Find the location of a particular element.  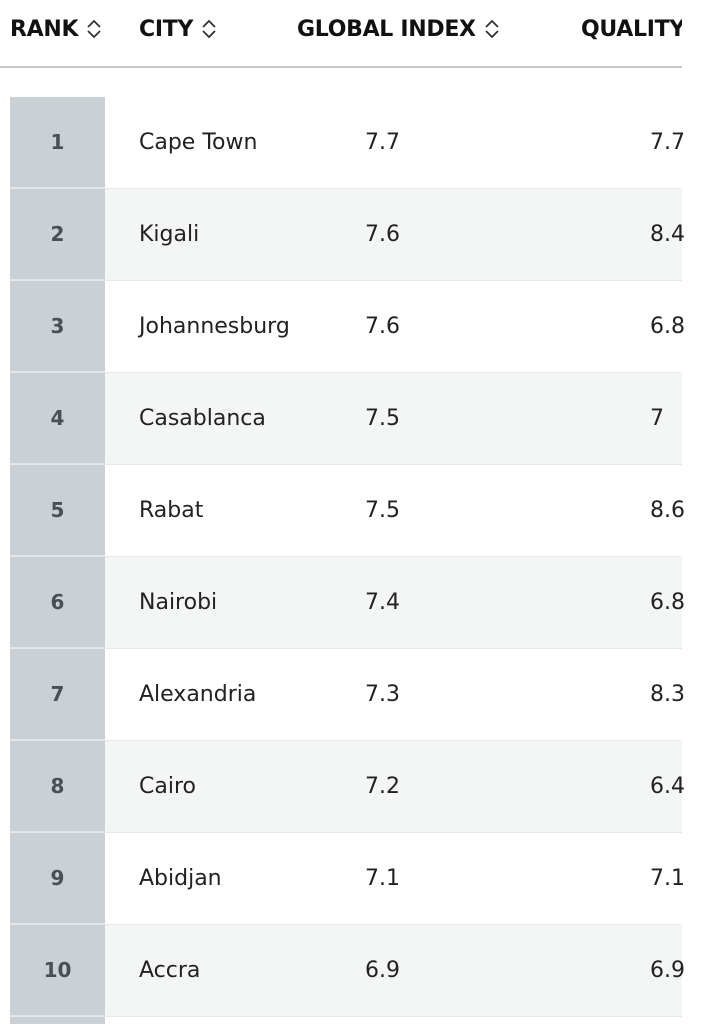

rank-cell: 6 is located at coordinates (57, 602).